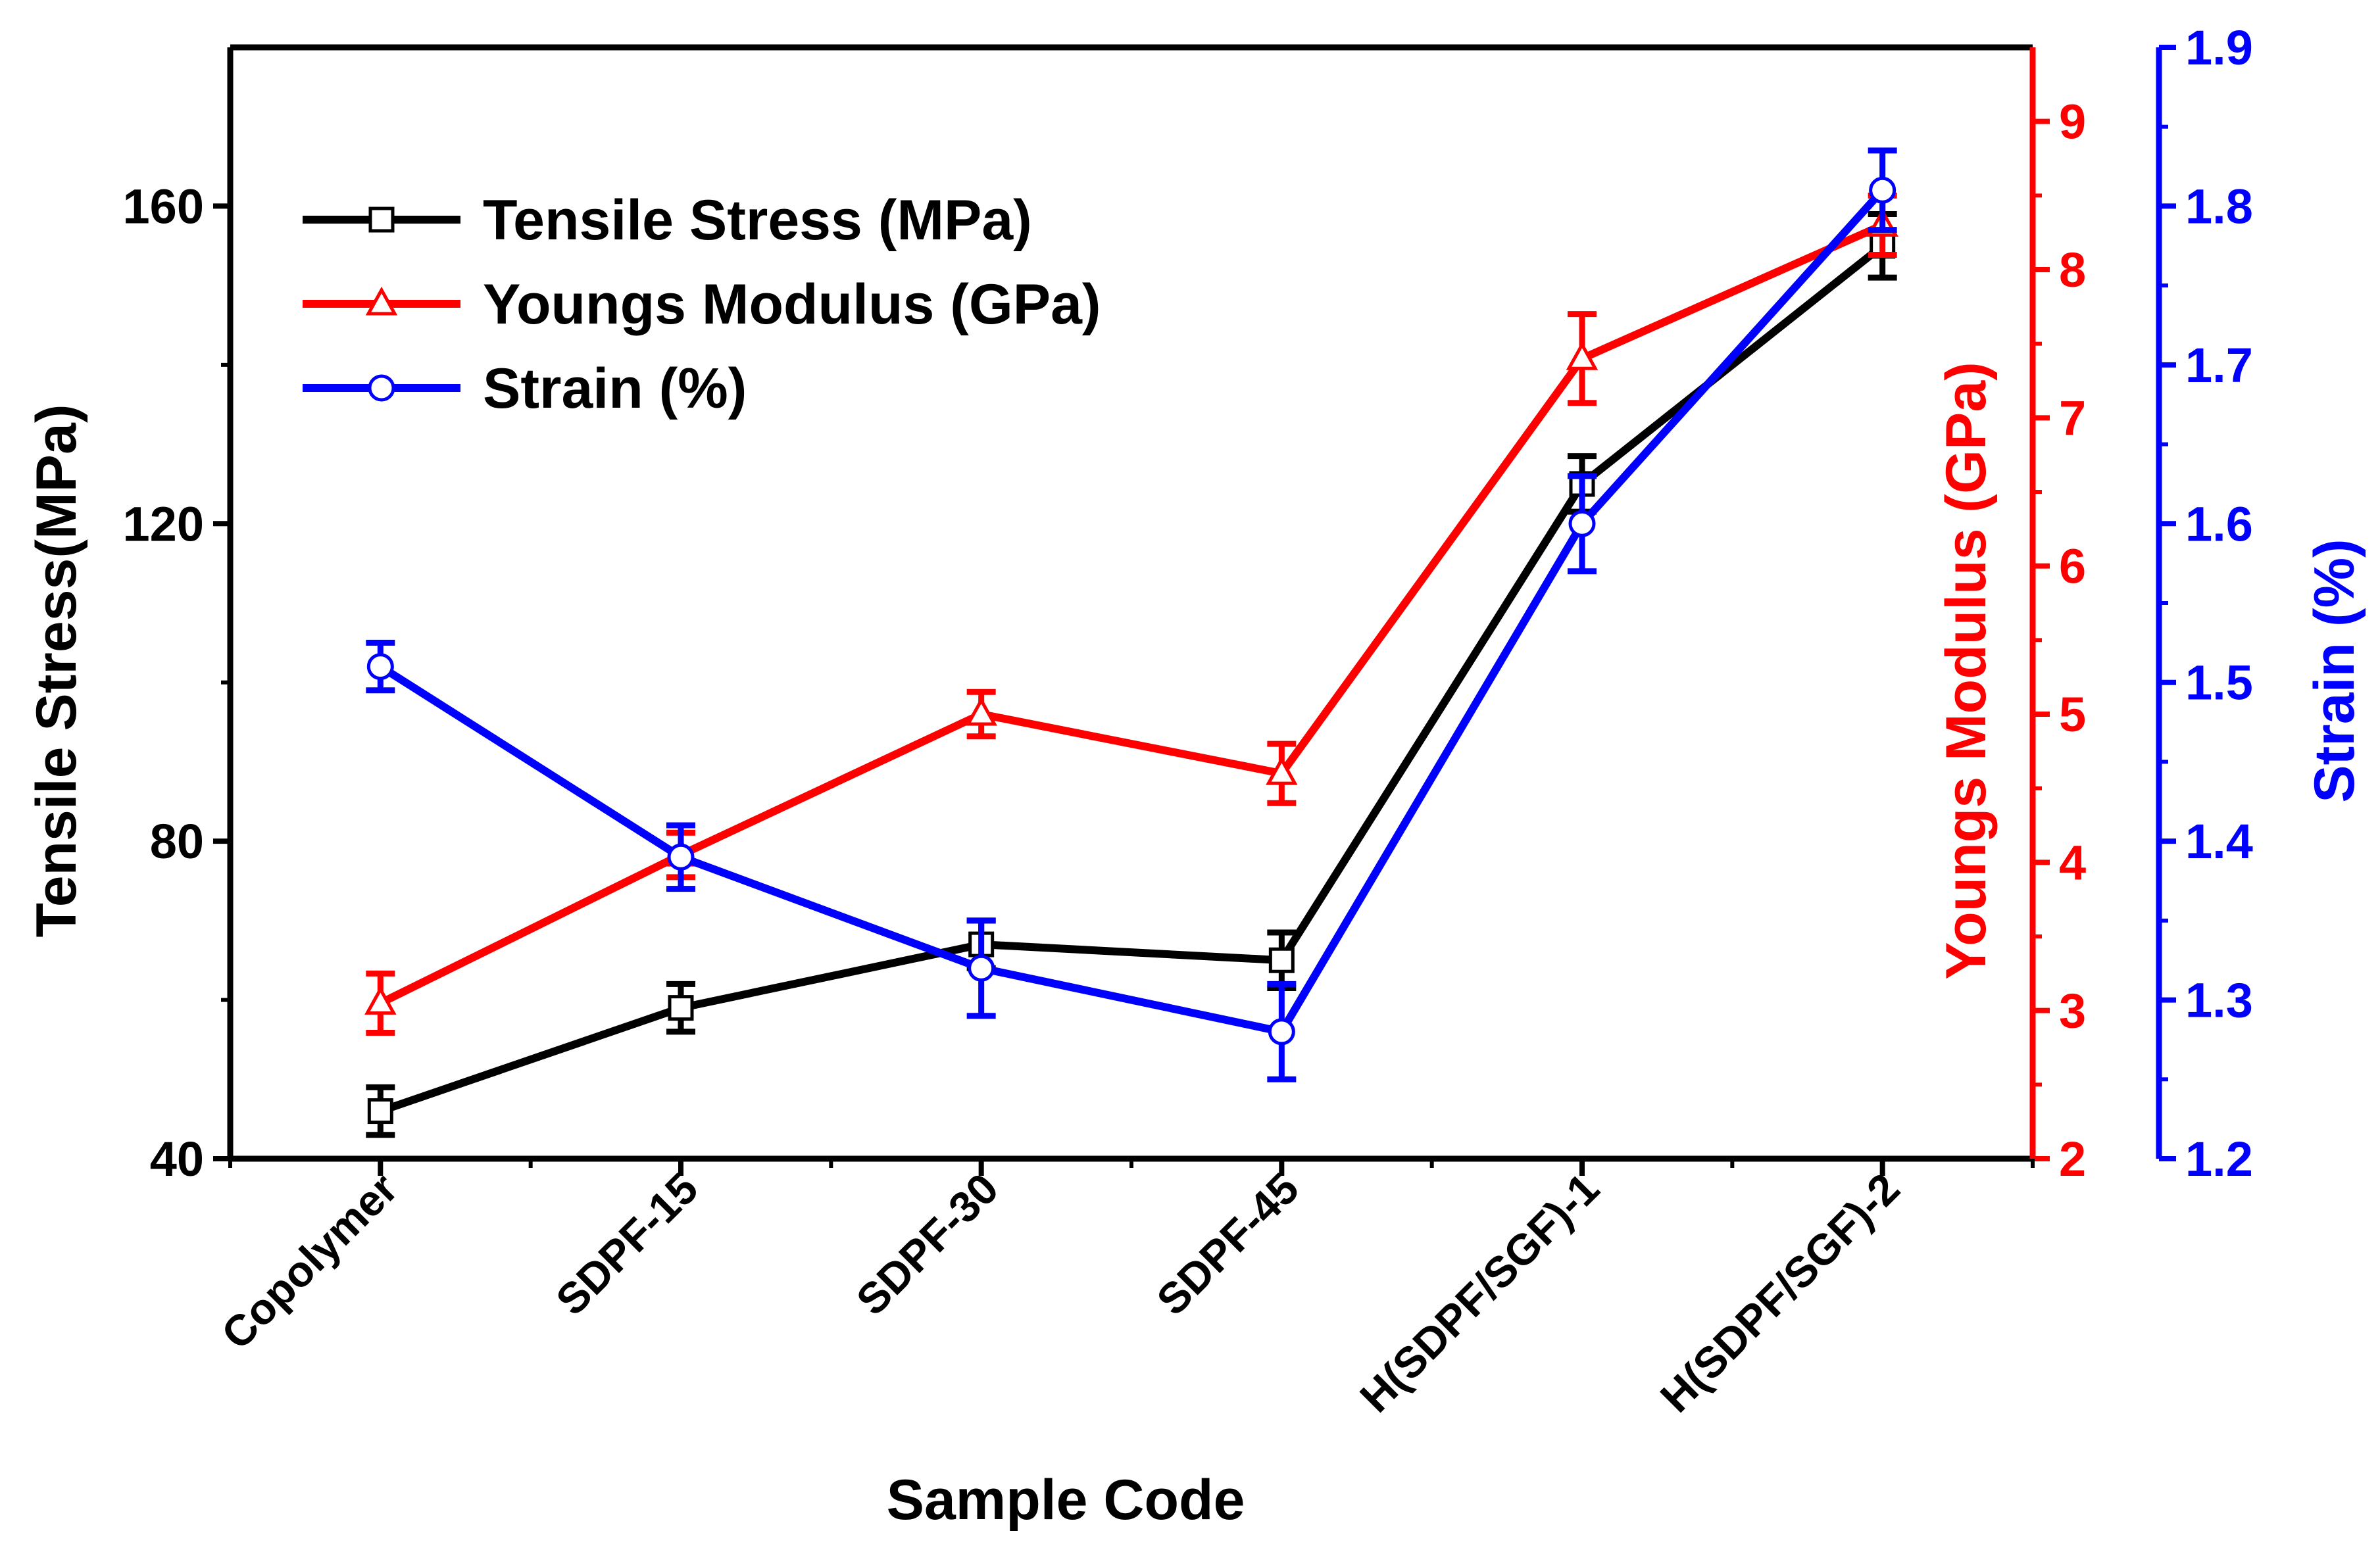 The height and width of the screenshot is (1550, 2380). What do you see at coordinates (2219, 1001) in the screenshot?
I see `blue-axis-tick-label: 1.3` at bounding box center [2219, 1001].